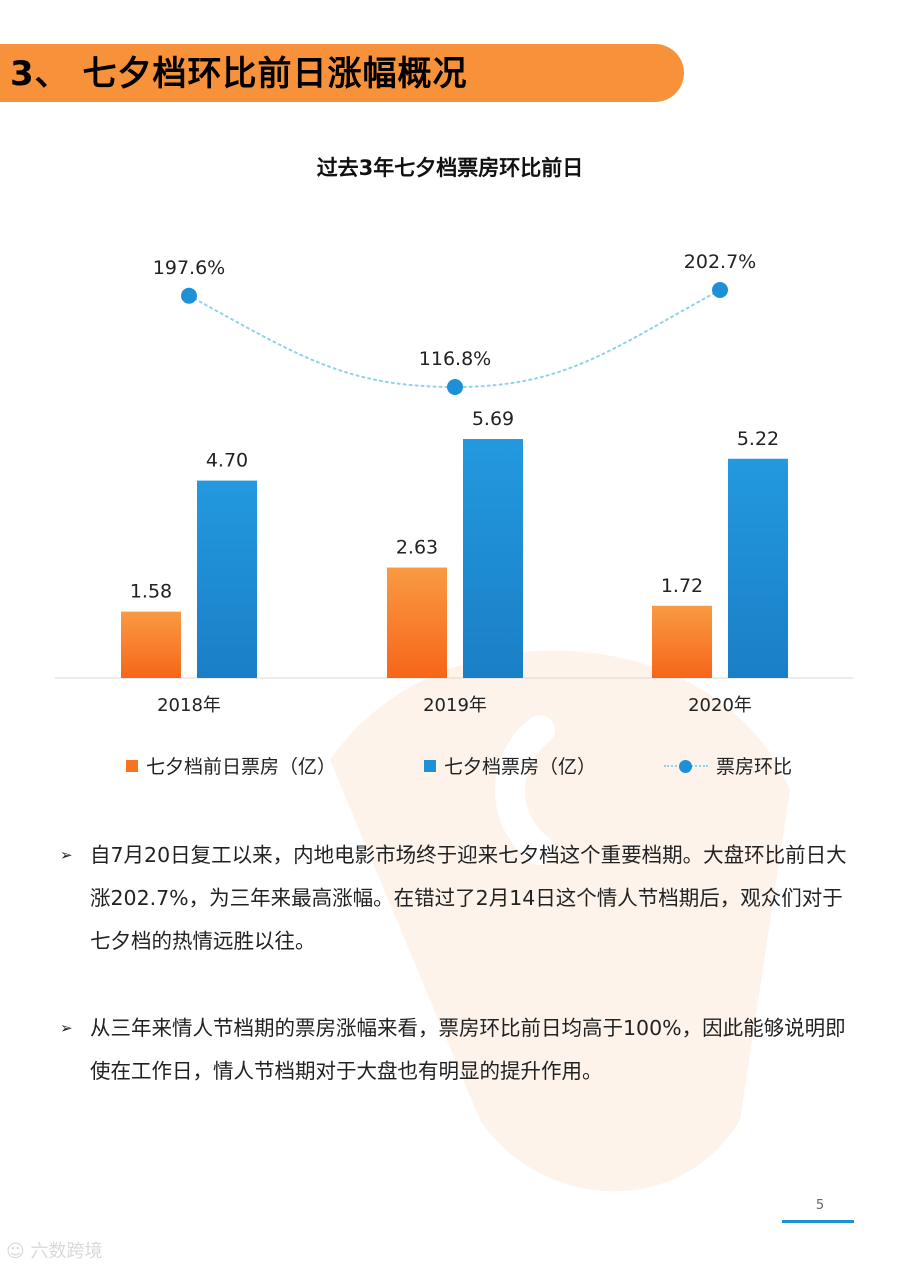 The width and height of the screenshot is (900, 1272). I want to click on x-tick-label: 2020年, so click(720, 705).